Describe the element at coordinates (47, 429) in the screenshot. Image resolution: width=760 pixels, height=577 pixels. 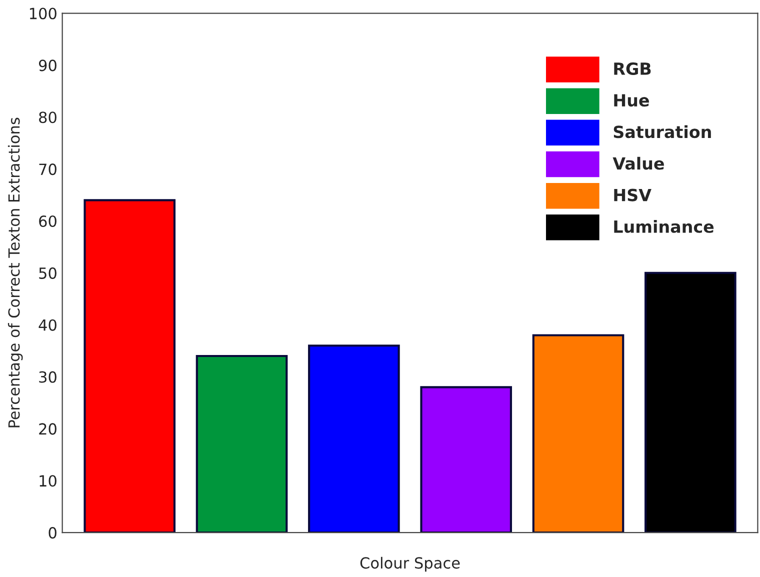
I see `y-tick-label: 20` at that location.